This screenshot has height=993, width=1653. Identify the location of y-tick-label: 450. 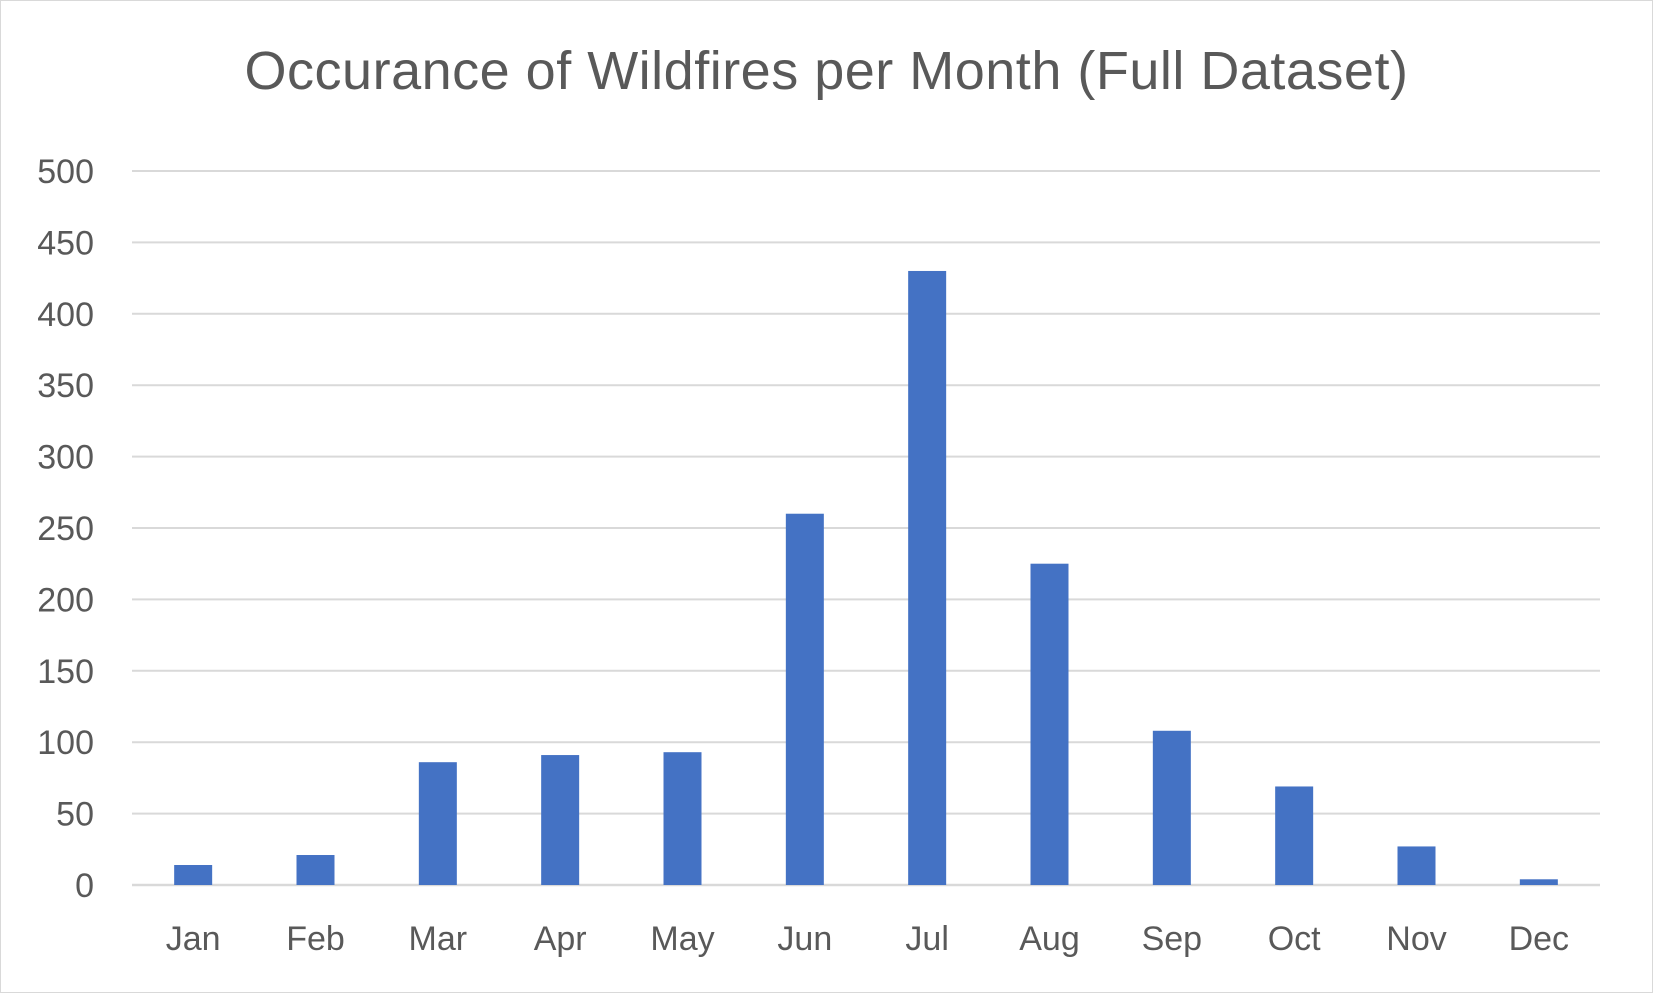
(65, 243).